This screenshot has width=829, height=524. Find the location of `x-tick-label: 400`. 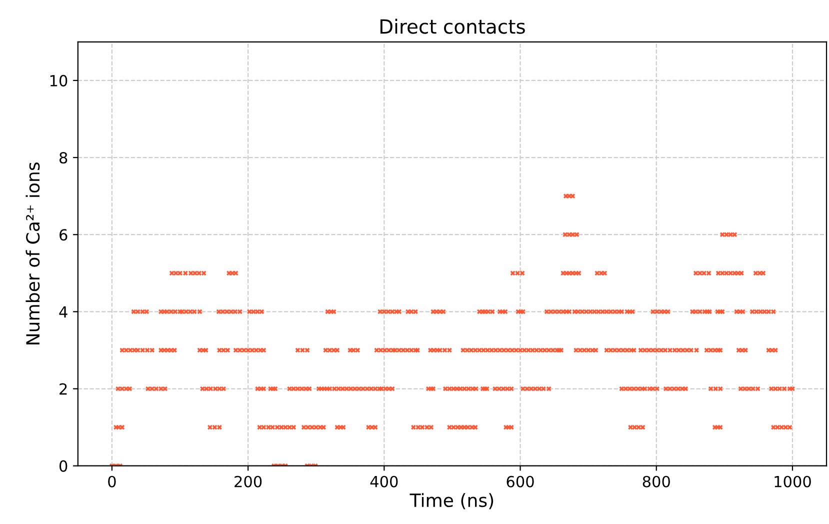

x-tick-label: 400 is located at coordinates (384, 482).